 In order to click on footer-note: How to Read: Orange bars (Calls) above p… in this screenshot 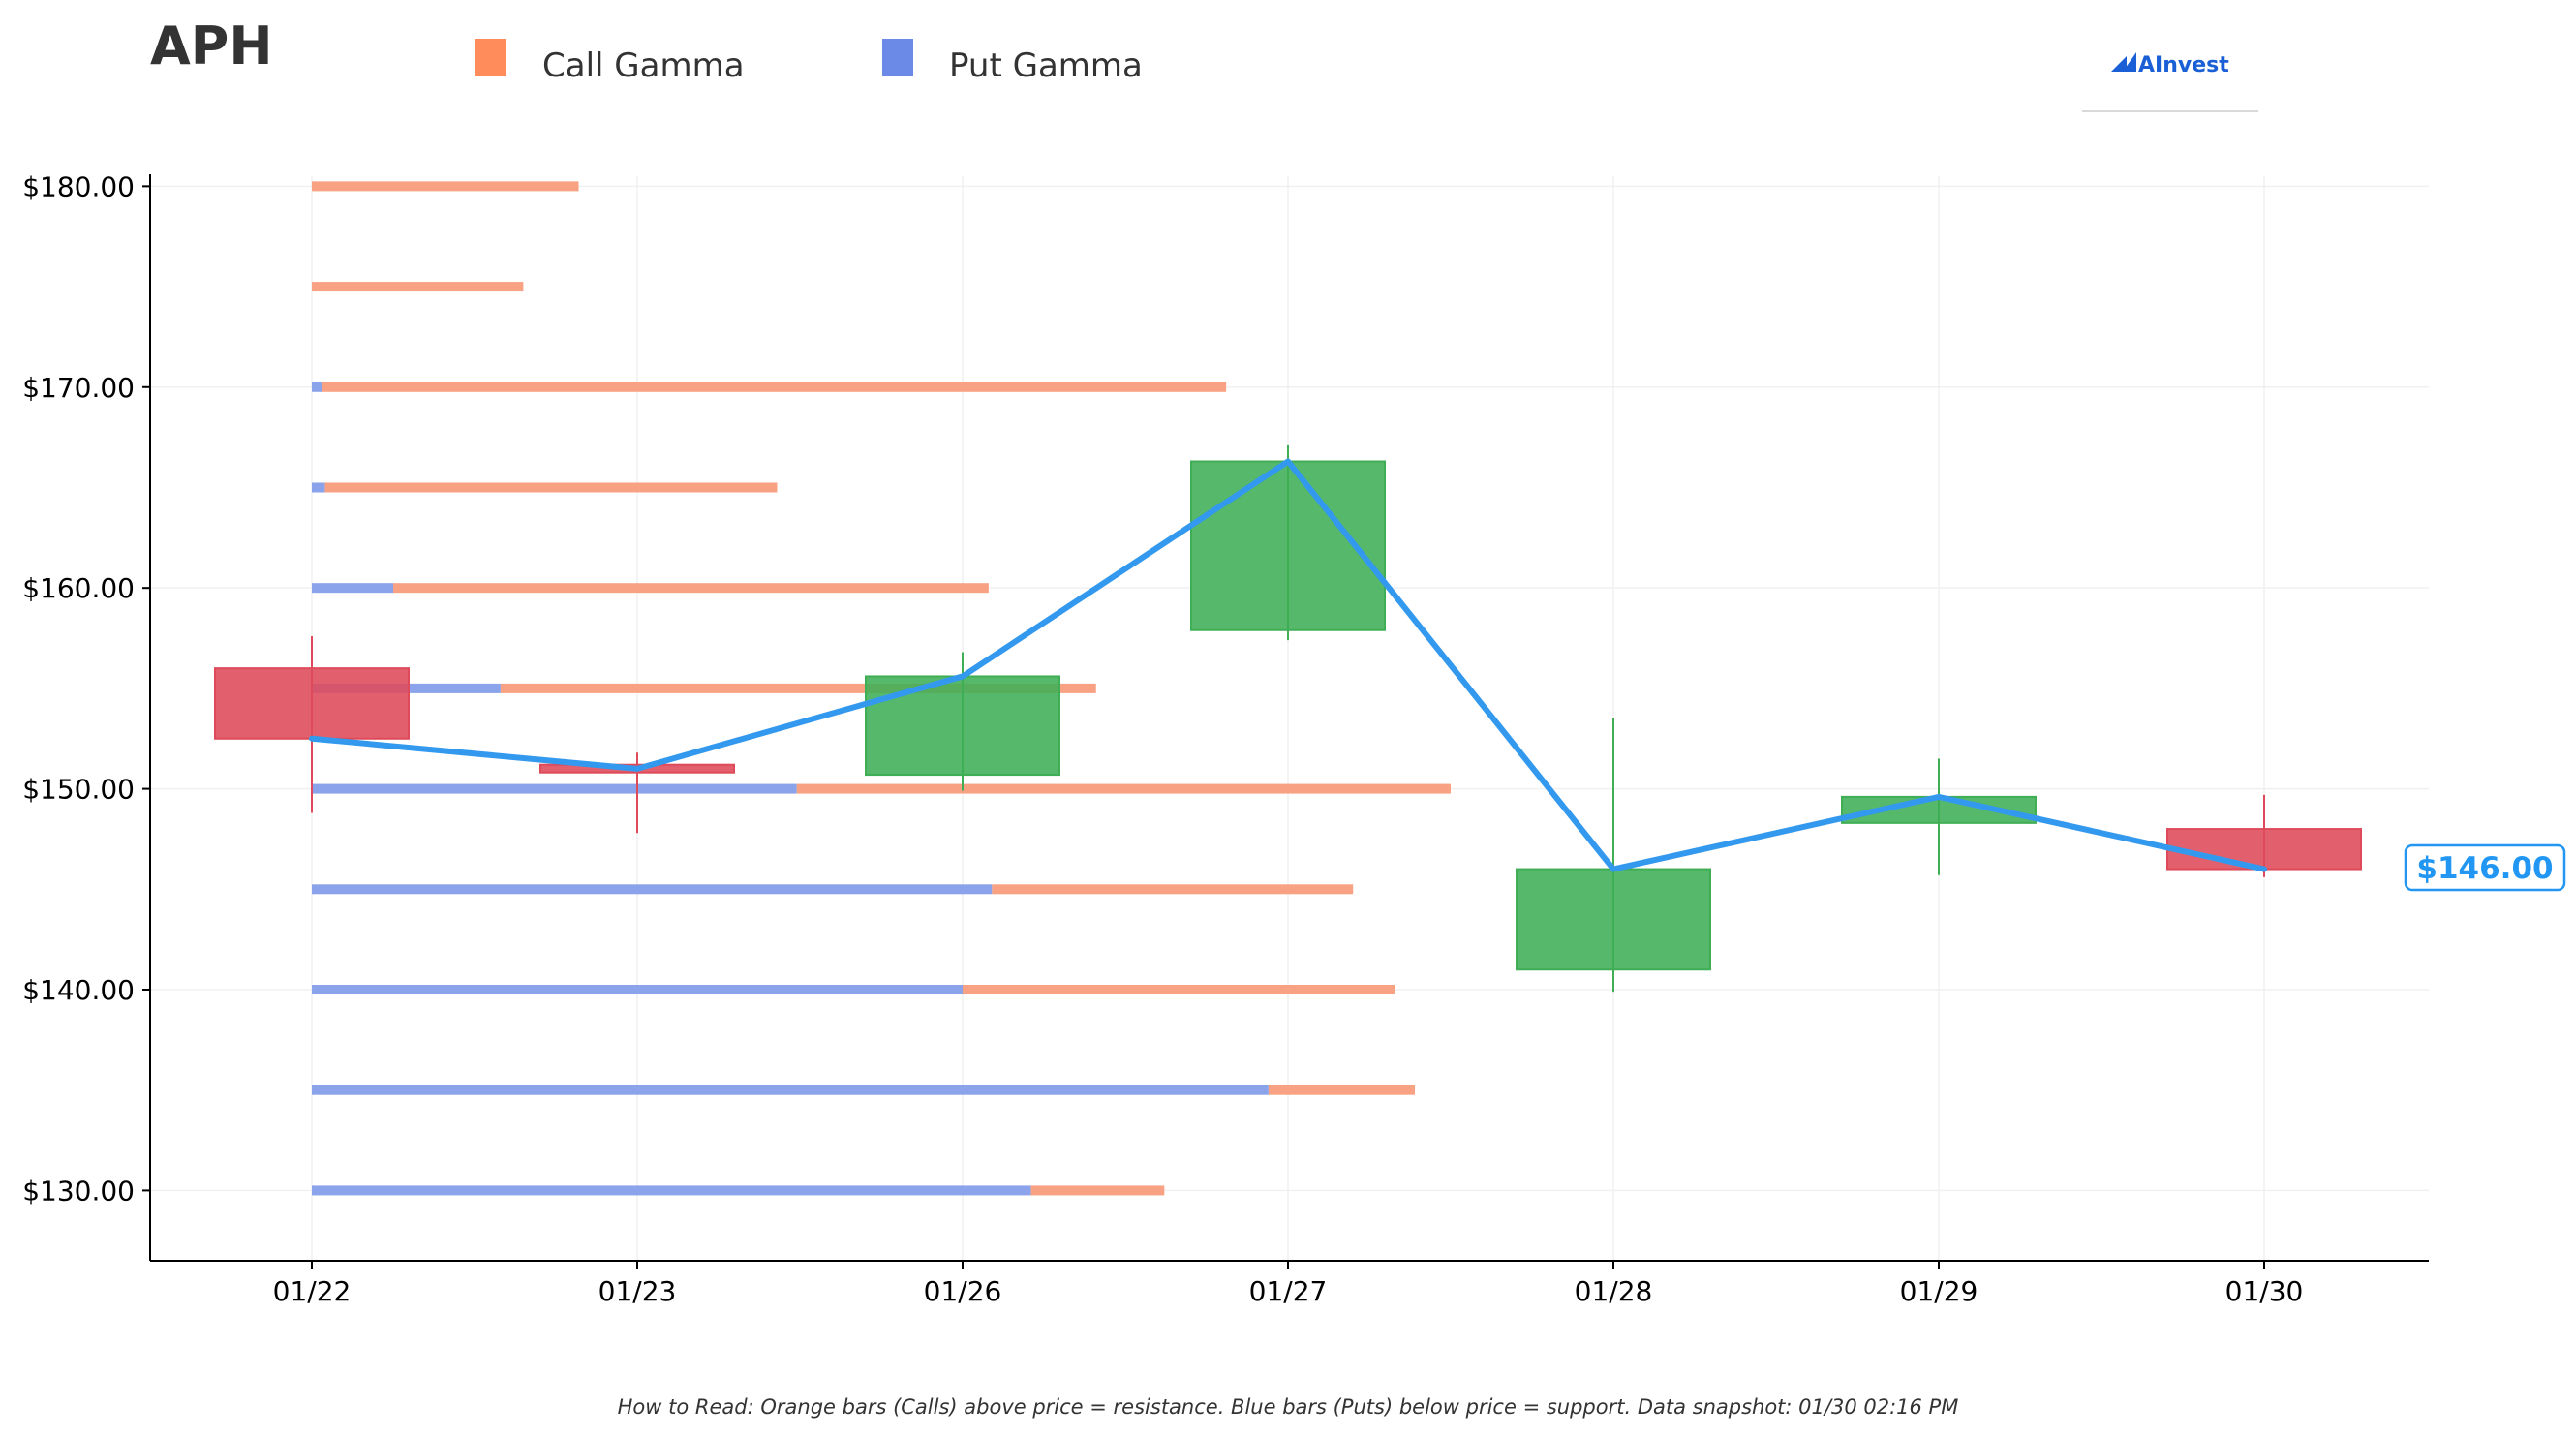, I will do `click(1288, 1407)`.